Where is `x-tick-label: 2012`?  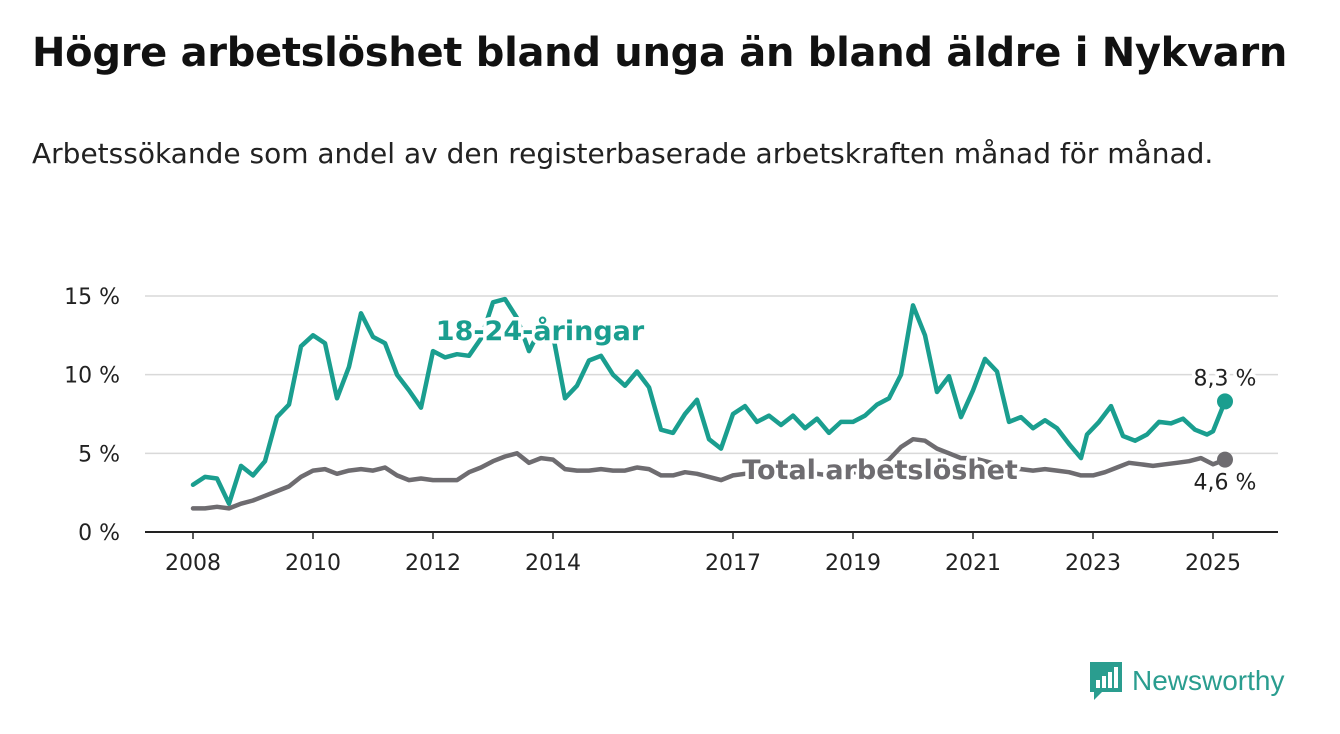
x-tick-label: 2012 is located at coordinates (433, 563).